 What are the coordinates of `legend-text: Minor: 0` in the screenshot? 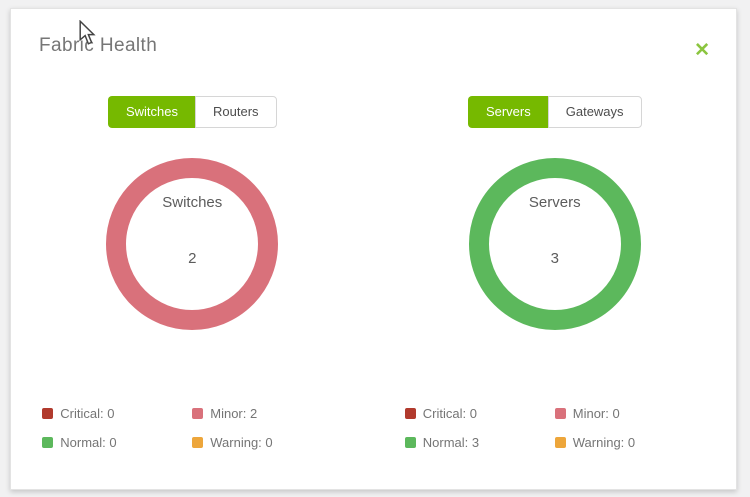 It's located at (596, 413).